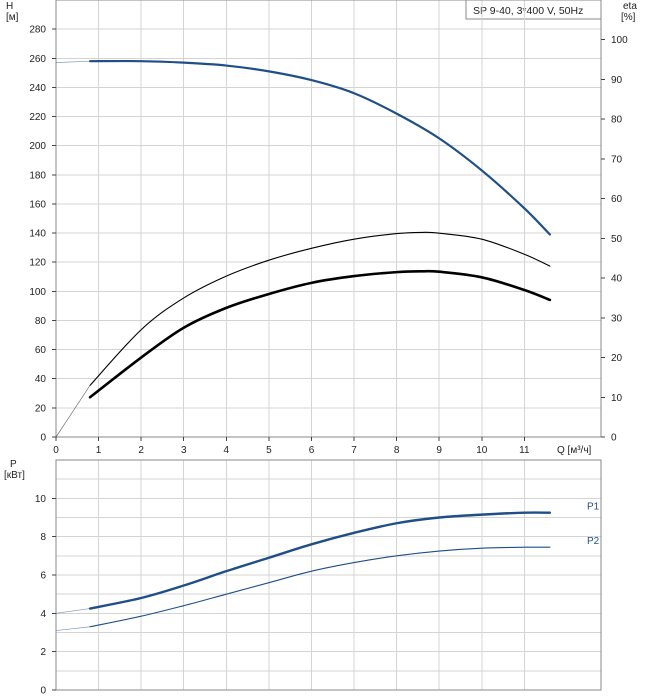 The width and height of the screenshot is (658, 700). I want to click on flow-tick-label: 10, so click(482, 450).